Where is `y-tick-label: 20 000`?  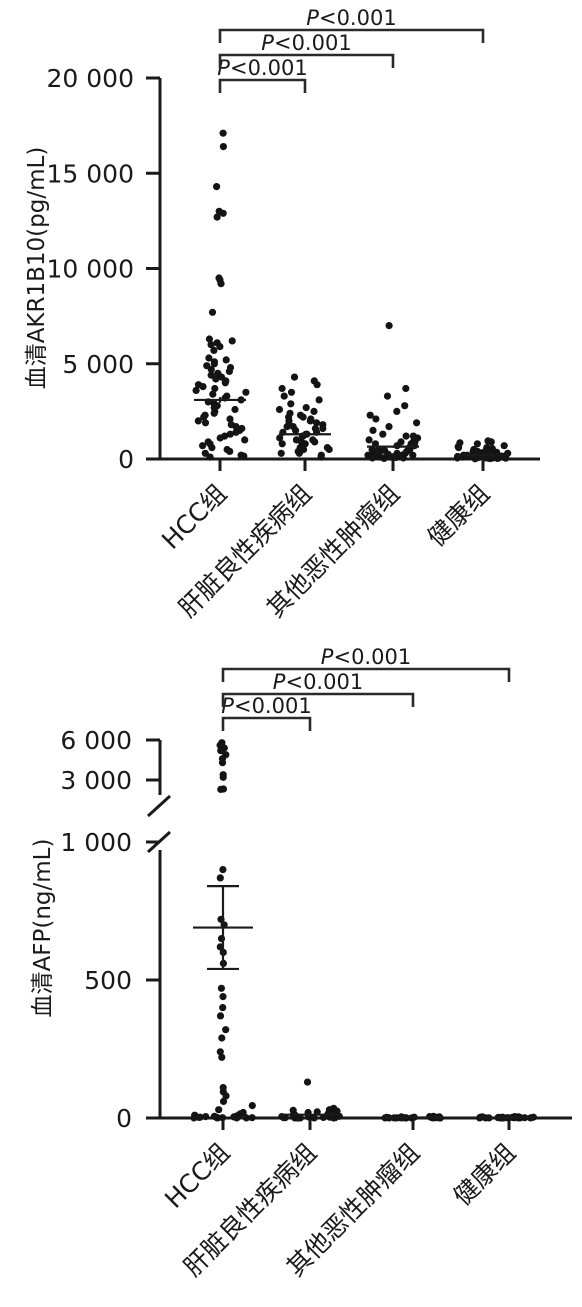
y-tick-label: 20 000 is located at coordinates (90, 78).